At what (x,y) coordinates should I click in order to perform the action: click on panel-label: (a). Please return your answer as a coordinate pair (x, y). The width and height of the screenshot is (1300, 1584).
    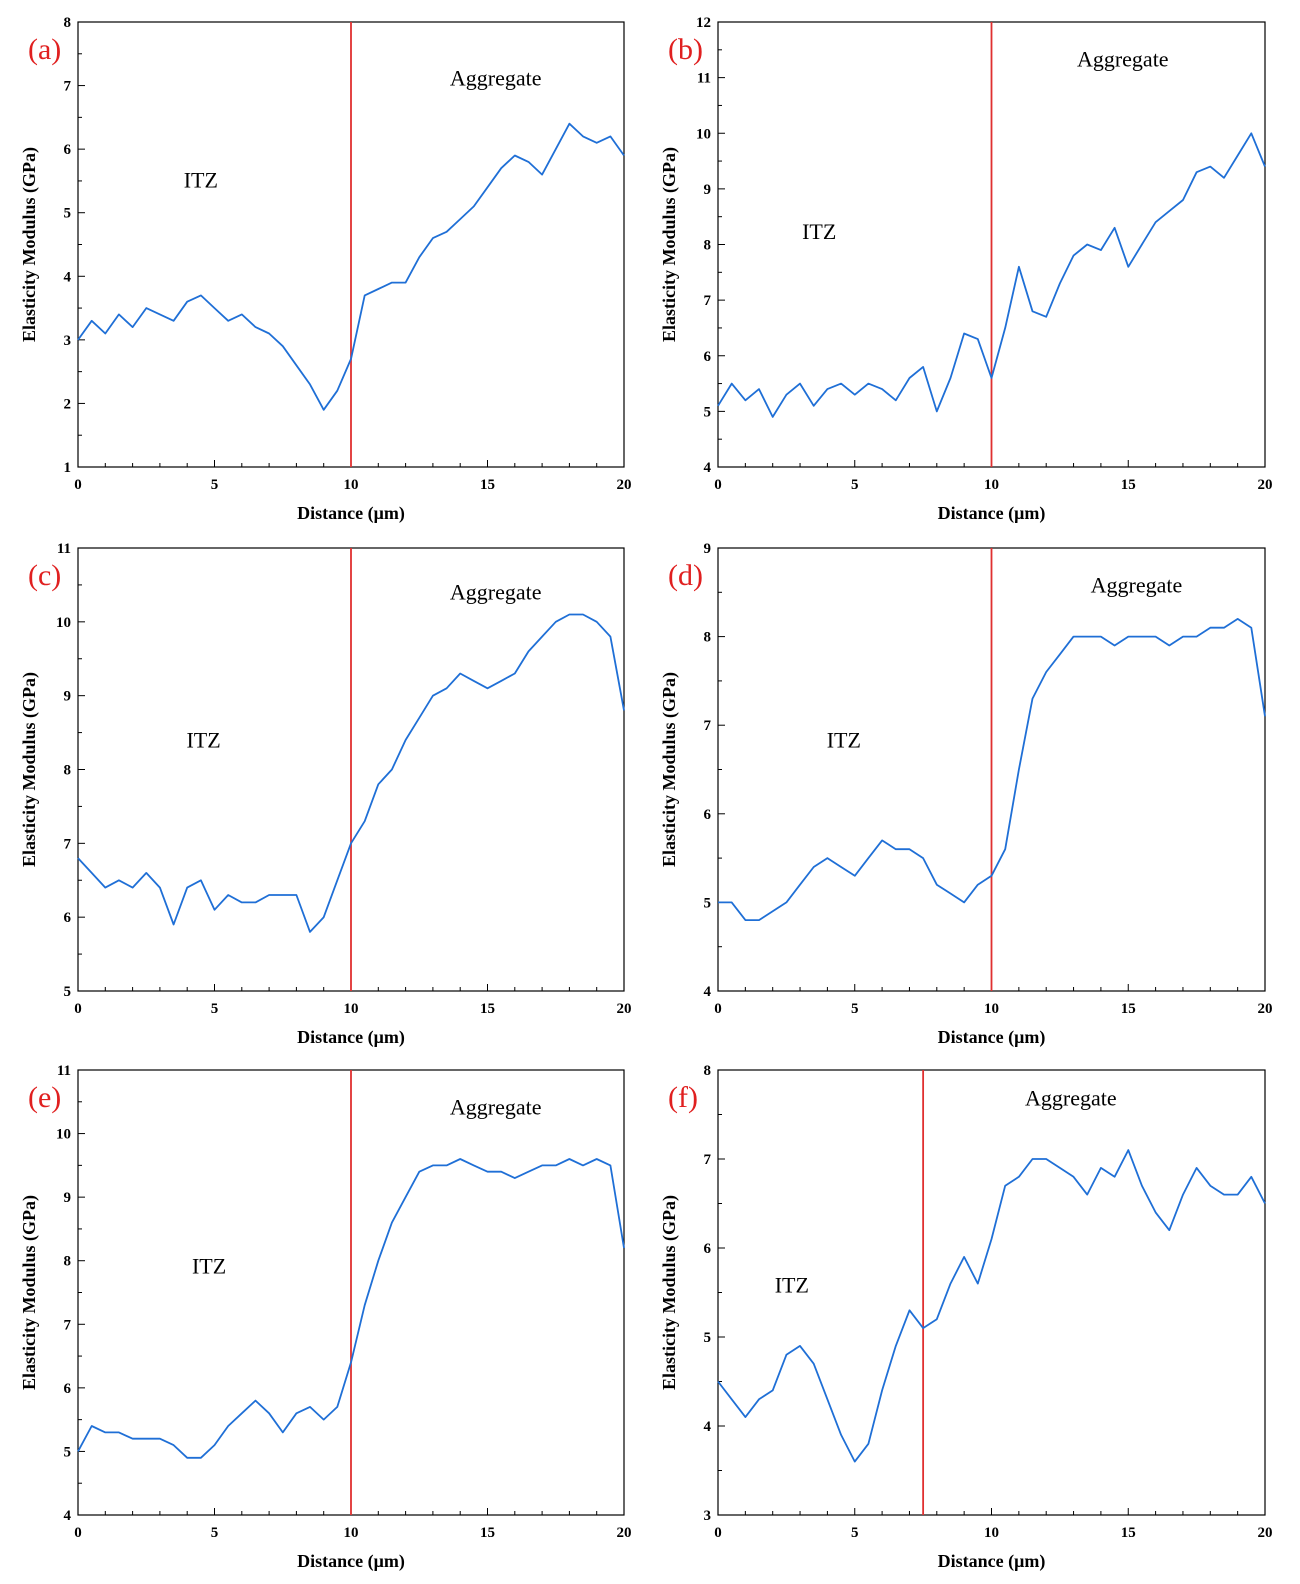
    Looking at the image, I should click on (44, 49).